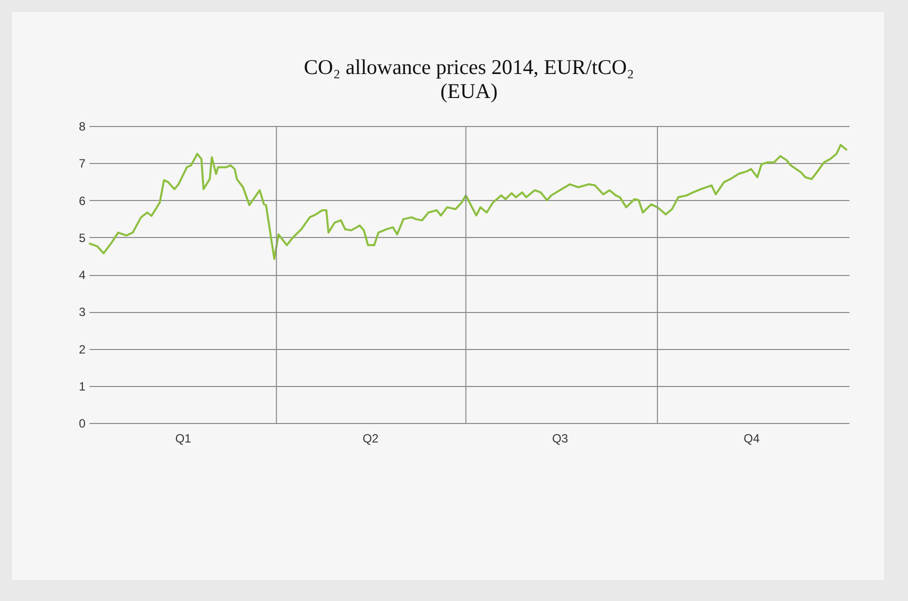 This screenshot has height=601, width=908. What do you see at coordinates (469, 91) in the screenshot?
I see `chart-subtitle: (EUA)` at bounding box center [469, 91].